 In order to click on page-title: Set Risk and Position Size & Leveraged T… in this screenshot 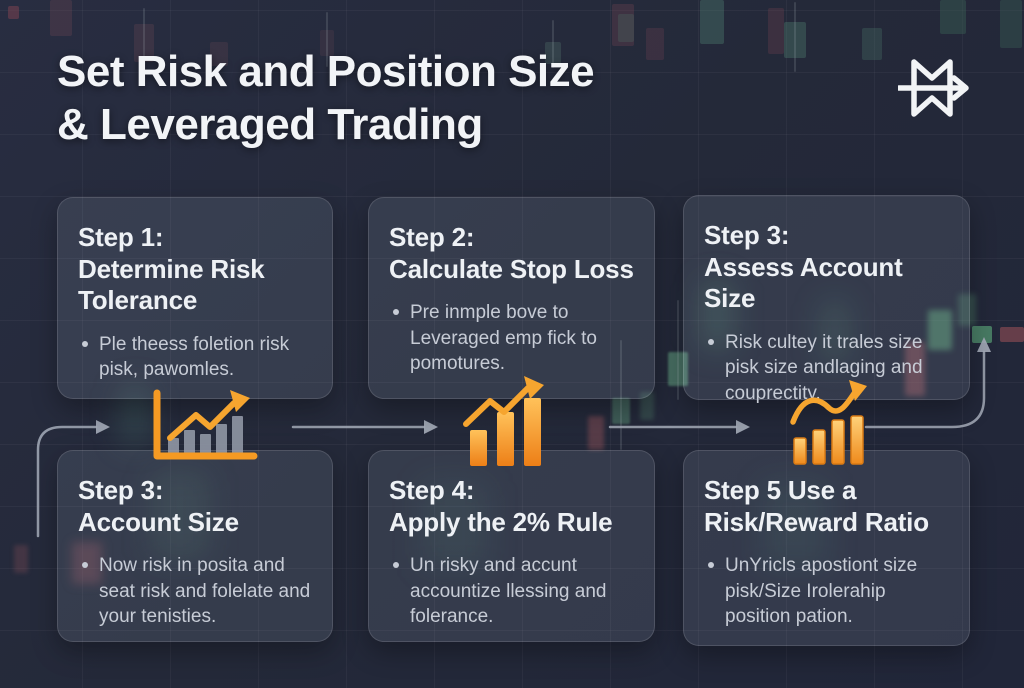, I will do `click(326, 99)`.